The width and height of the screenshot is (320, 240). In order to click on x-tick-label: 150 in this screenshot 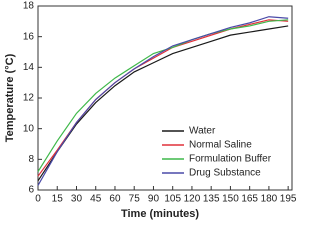, I will do `click(230, 199)`.